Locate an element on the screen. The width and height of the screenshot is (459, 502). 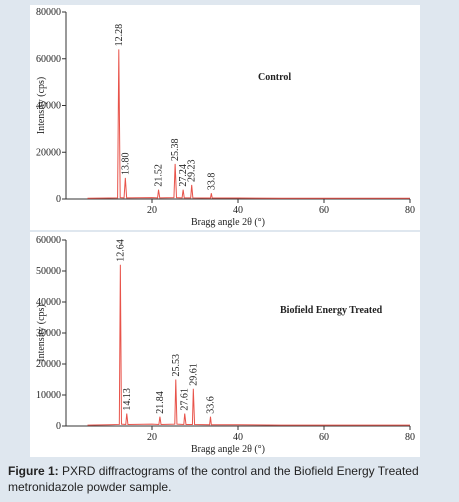
peak-label: 29.23 is located at coordinates (192, 170).